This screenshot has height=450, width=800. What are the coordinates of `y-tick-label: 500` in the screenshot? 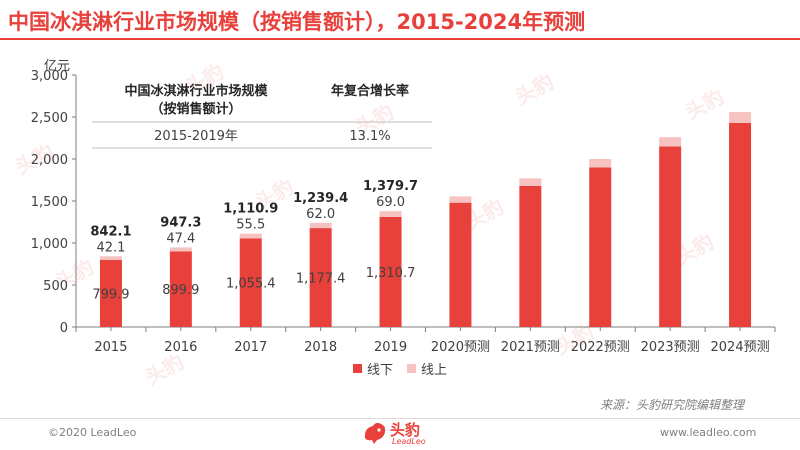 It's located at (55, 286).